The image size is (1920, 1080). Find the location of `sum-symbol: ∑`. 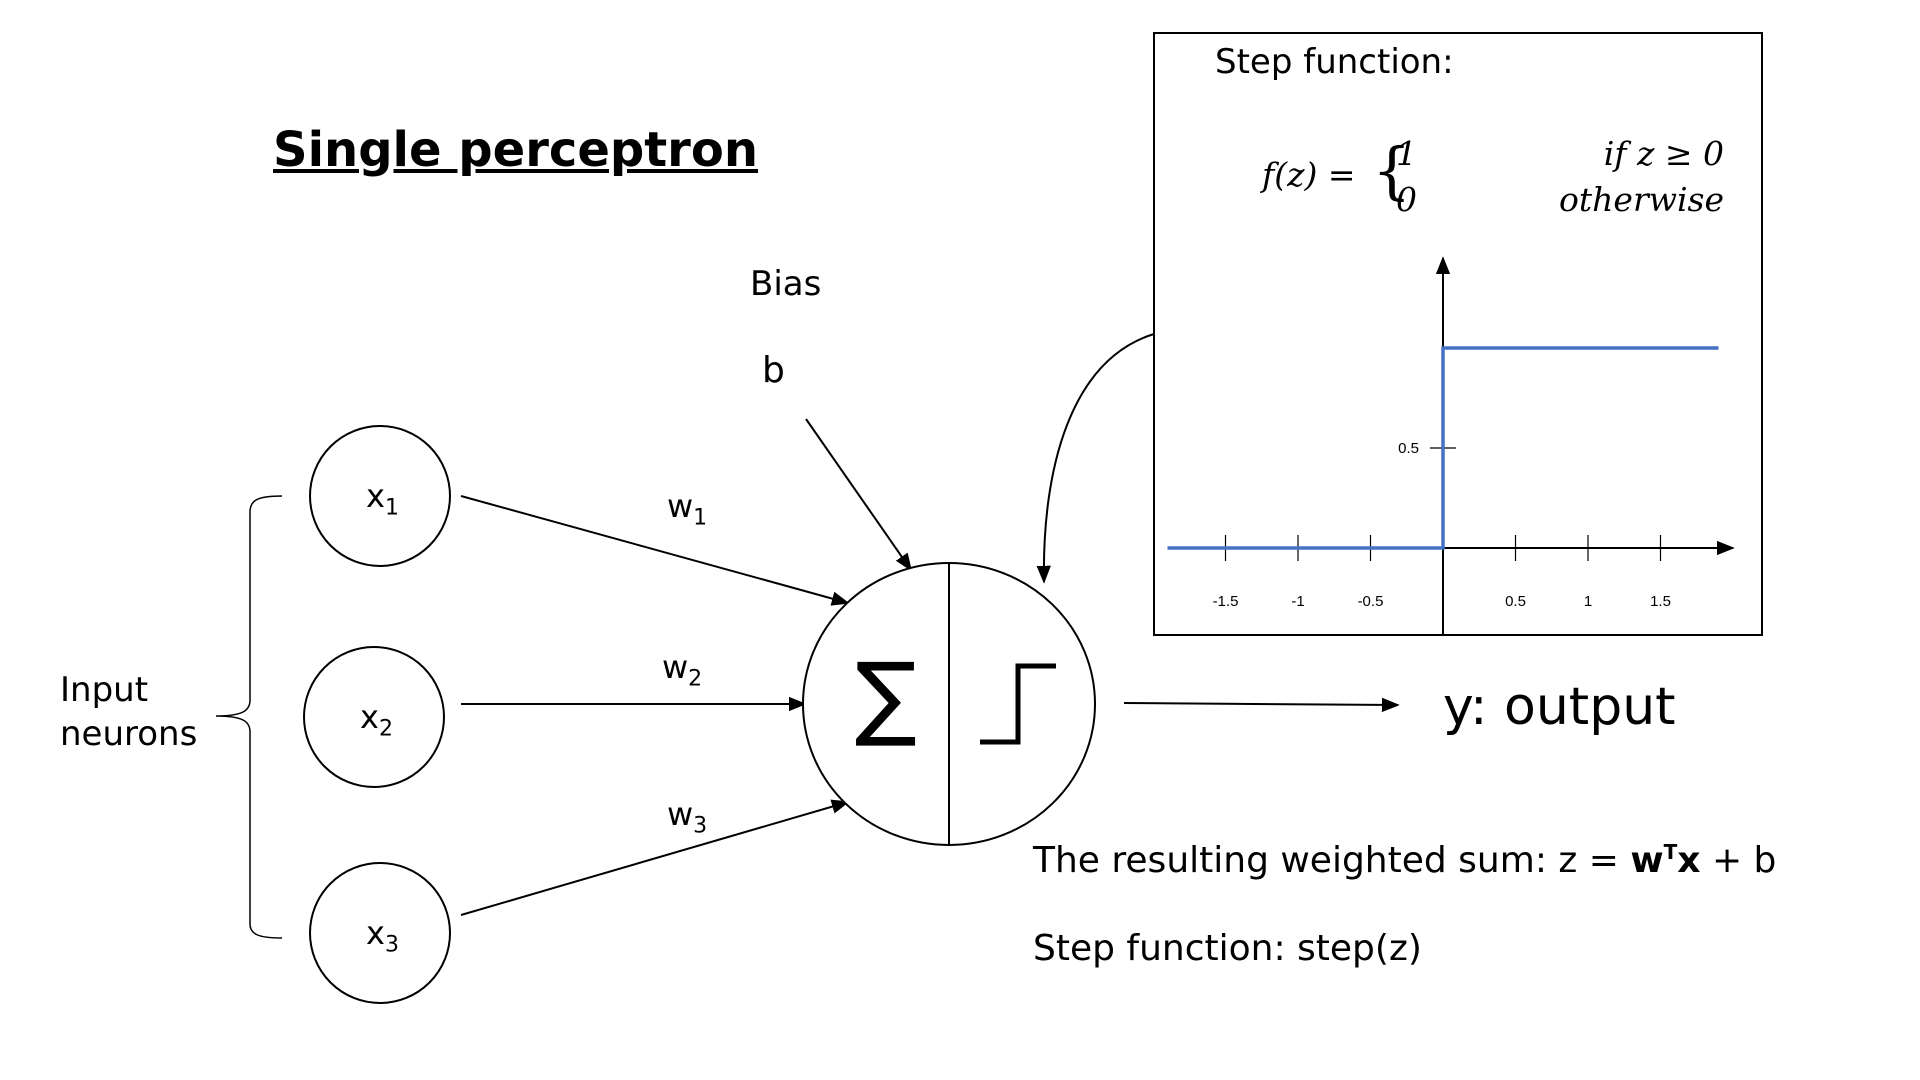

sum-symbol: ∑ is located at coordinates (886, 697).